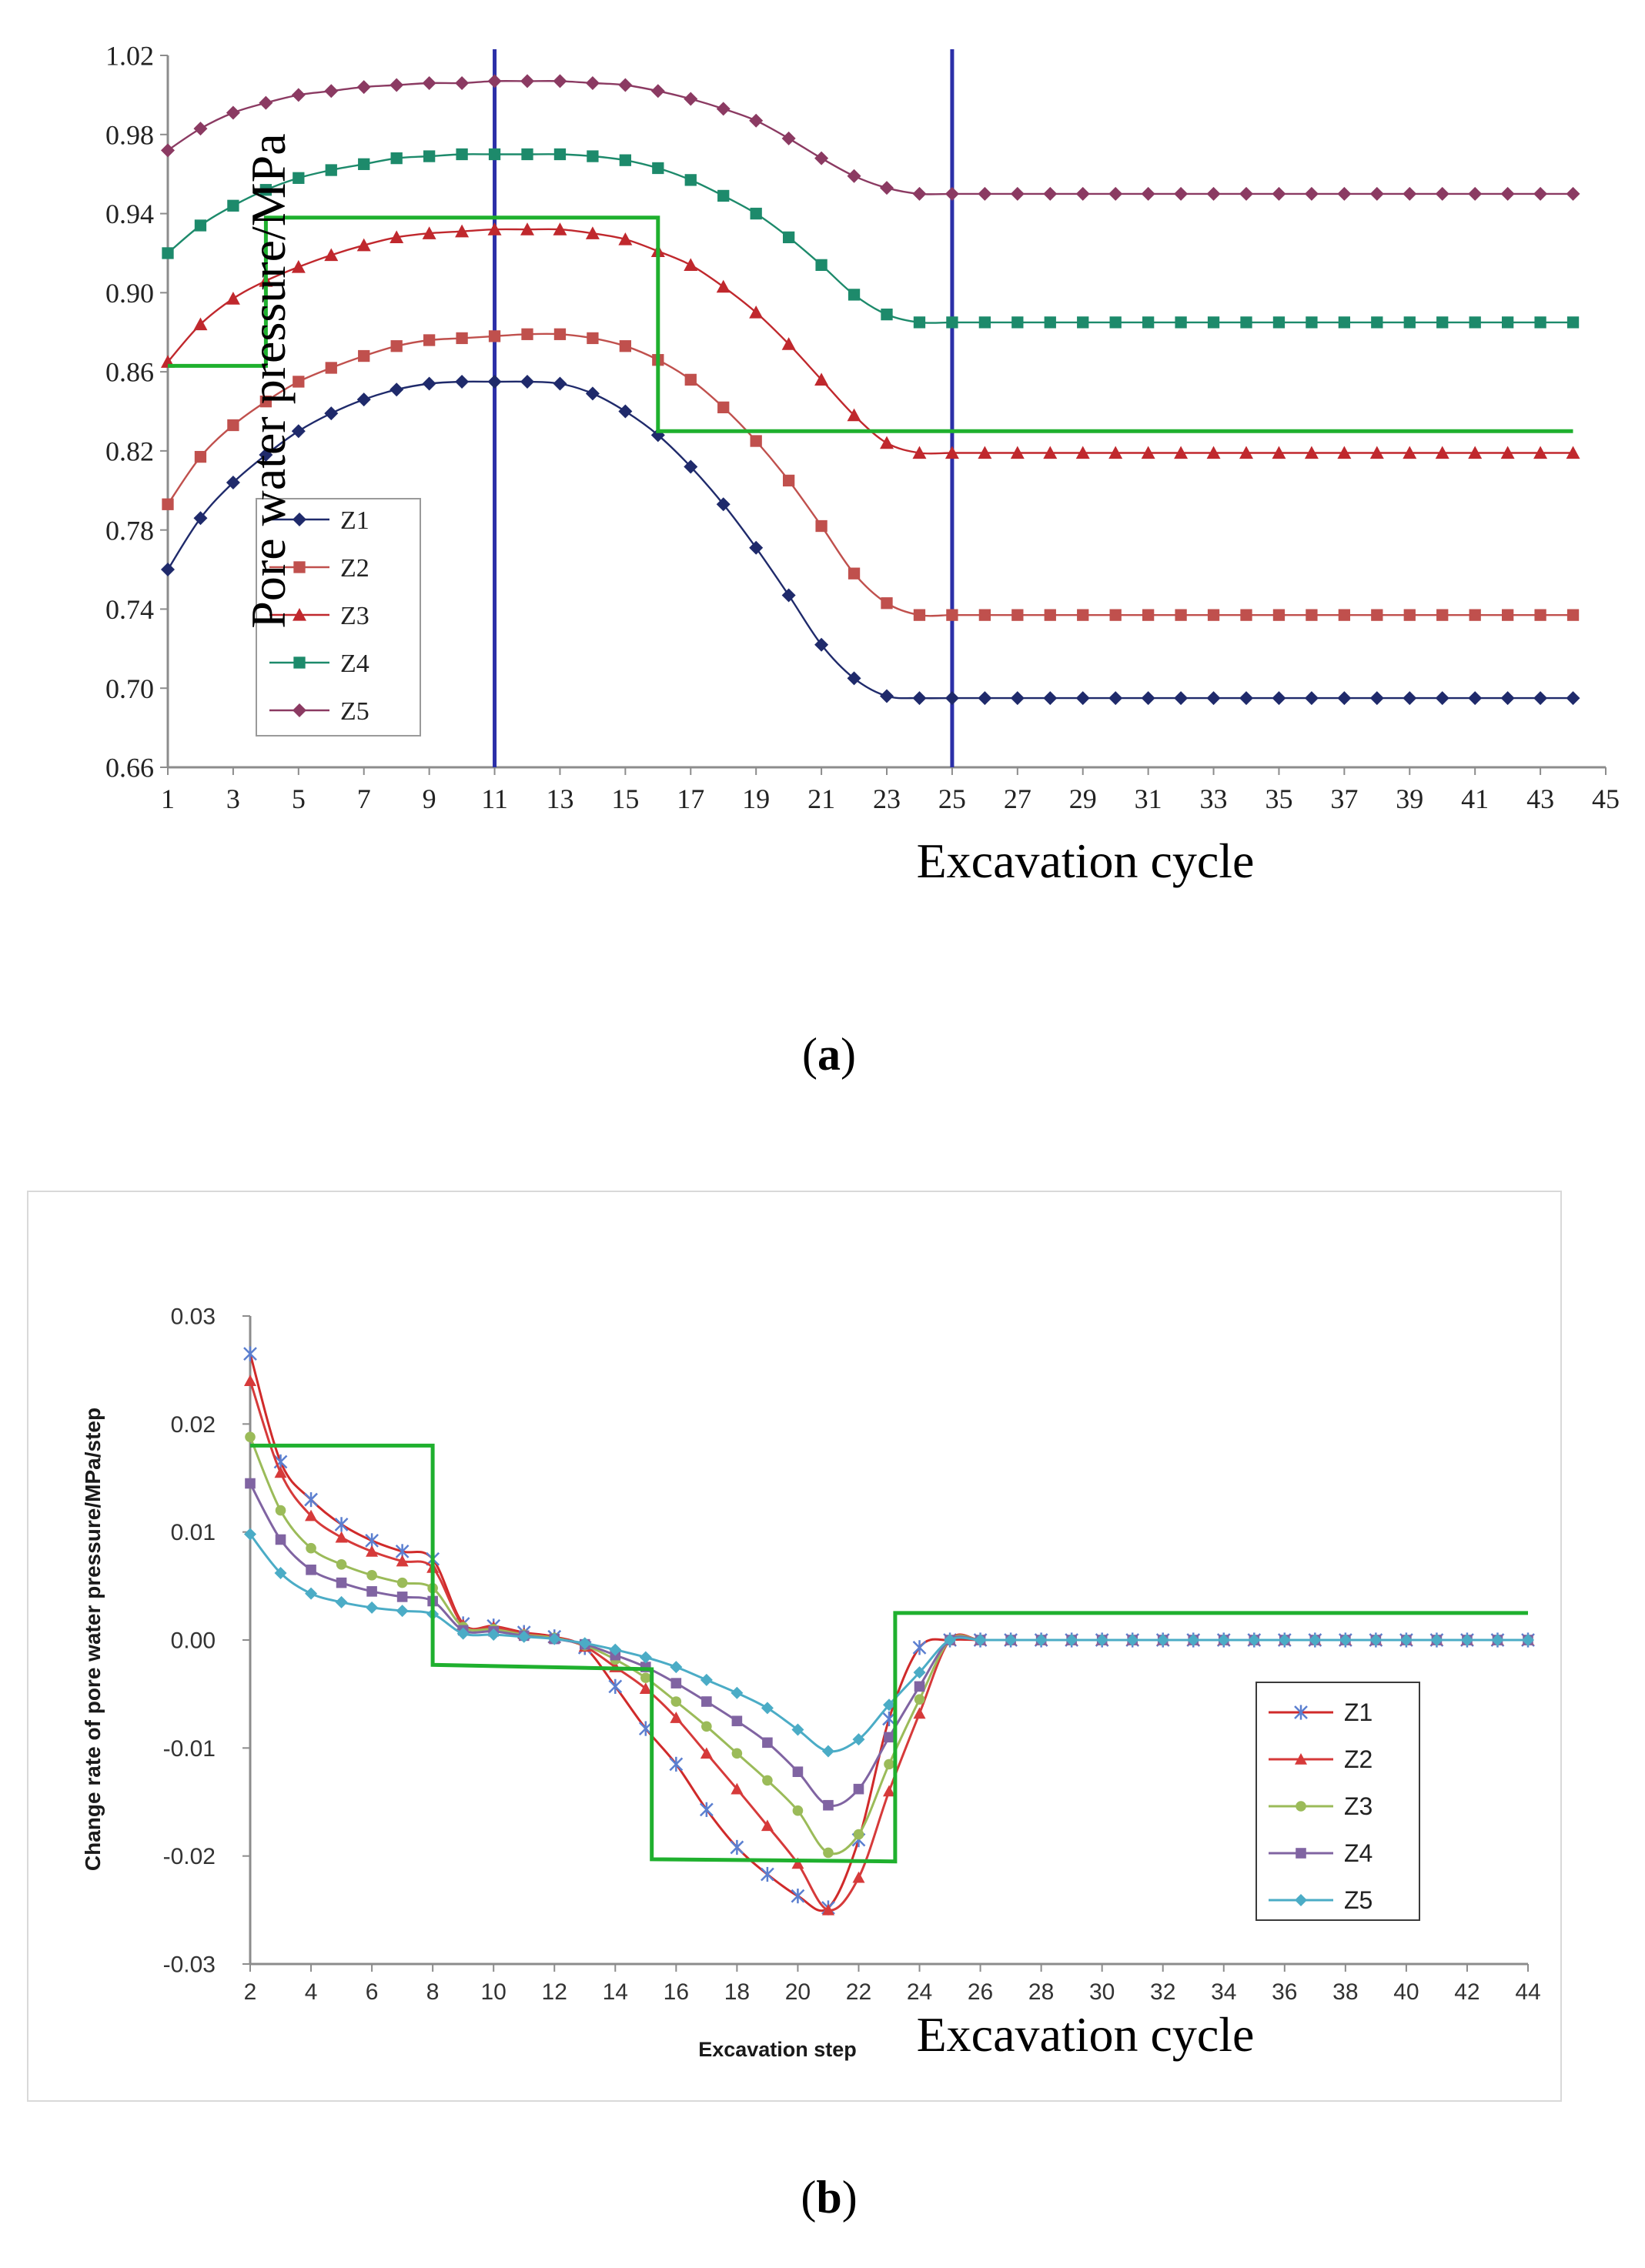 The image size is (1645, 2268). What do you see at coordinates (354, 664) in the screenshot?
I see `legend-label: Z4` at bounding box center [354, 664].